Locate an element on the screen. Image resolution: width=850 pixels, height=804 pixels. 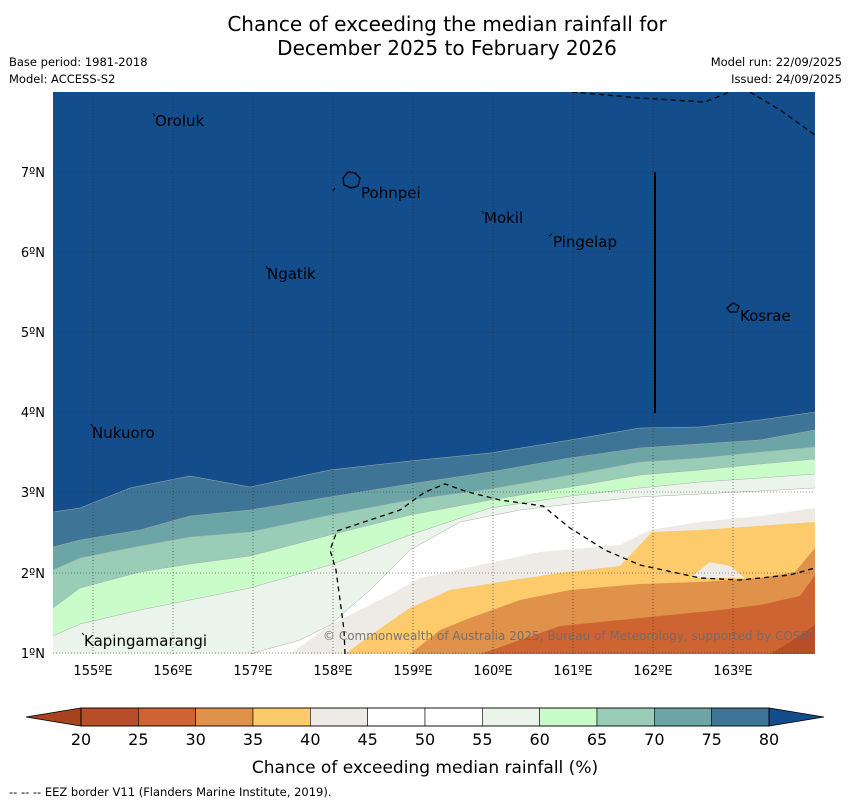
eez-border-northeast is located at coordinates (782, 114).